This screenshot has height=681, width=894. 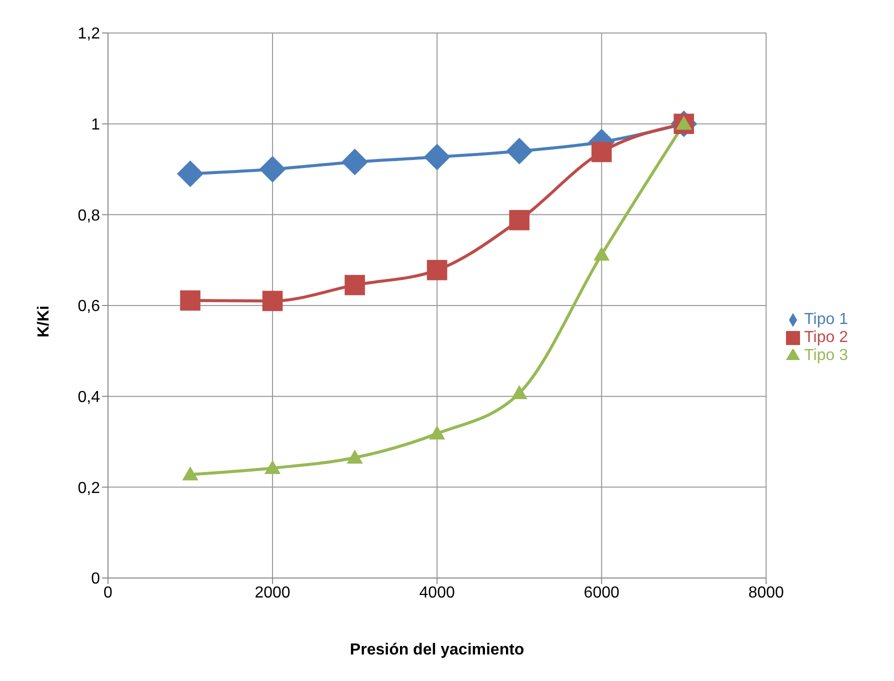 I want to click on y-tick-label: 0,8, so click(x=89, y=215).